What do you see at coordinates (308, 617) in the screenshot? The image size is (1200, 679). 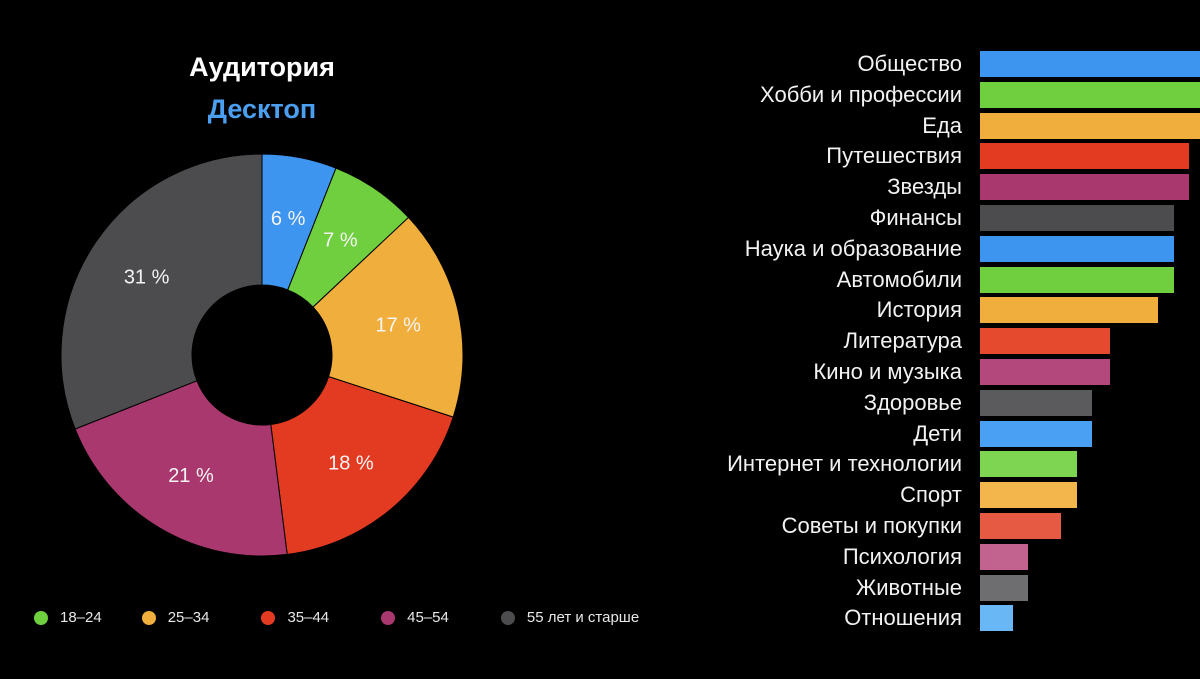 I see `legend-label: 35–44` at bounding box center [308, 617].